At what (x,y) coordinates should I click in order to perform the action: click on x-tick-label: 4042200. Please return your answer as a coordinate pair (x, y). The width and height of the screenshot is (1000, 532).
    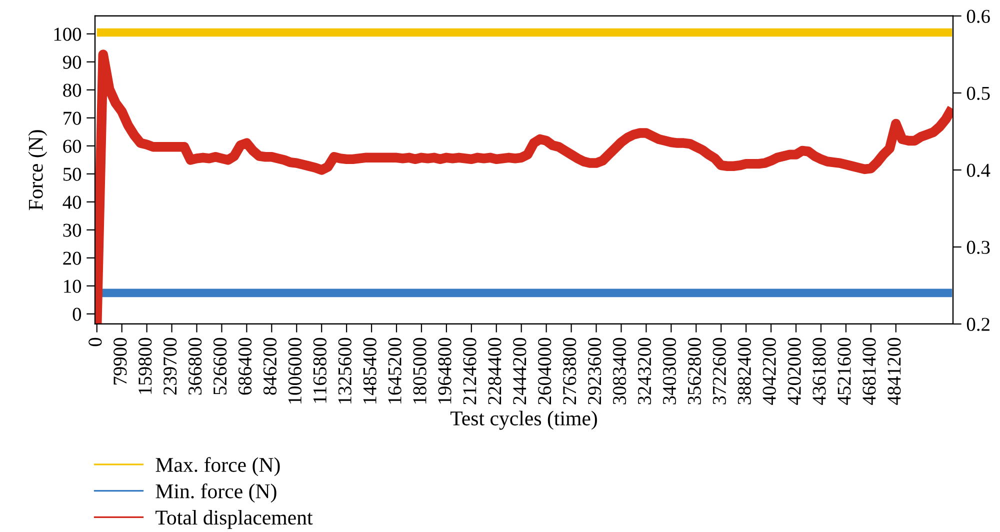
    Looking at the image, I should click on (769, 371).